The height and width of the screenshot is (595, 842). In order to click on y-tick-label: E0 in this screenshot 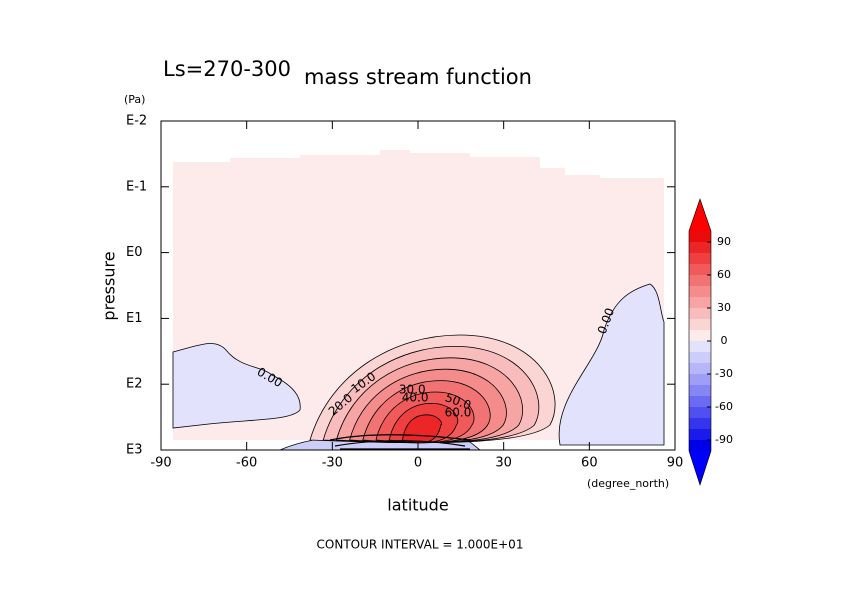, I will do `click(134, 252)`.